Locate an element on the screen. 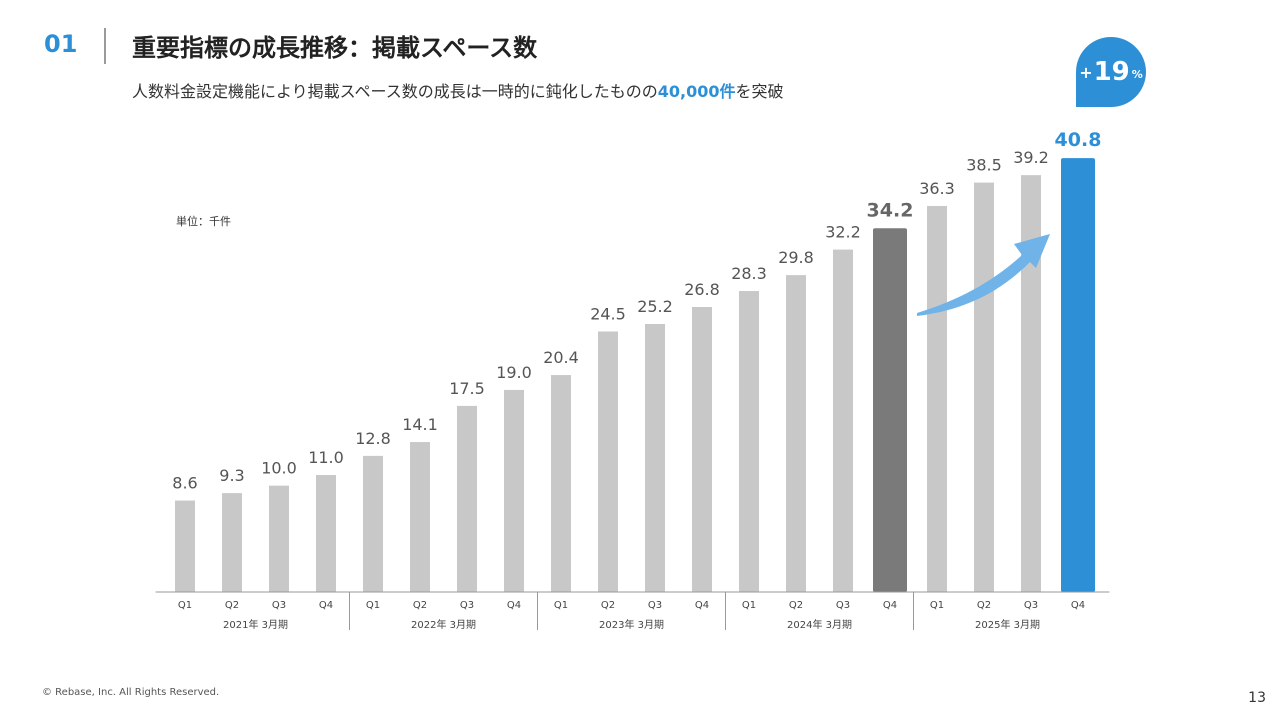 This screenshot has height=724, width=1280. unit-label: 単位：千件 is located at coordinates (203, 221).